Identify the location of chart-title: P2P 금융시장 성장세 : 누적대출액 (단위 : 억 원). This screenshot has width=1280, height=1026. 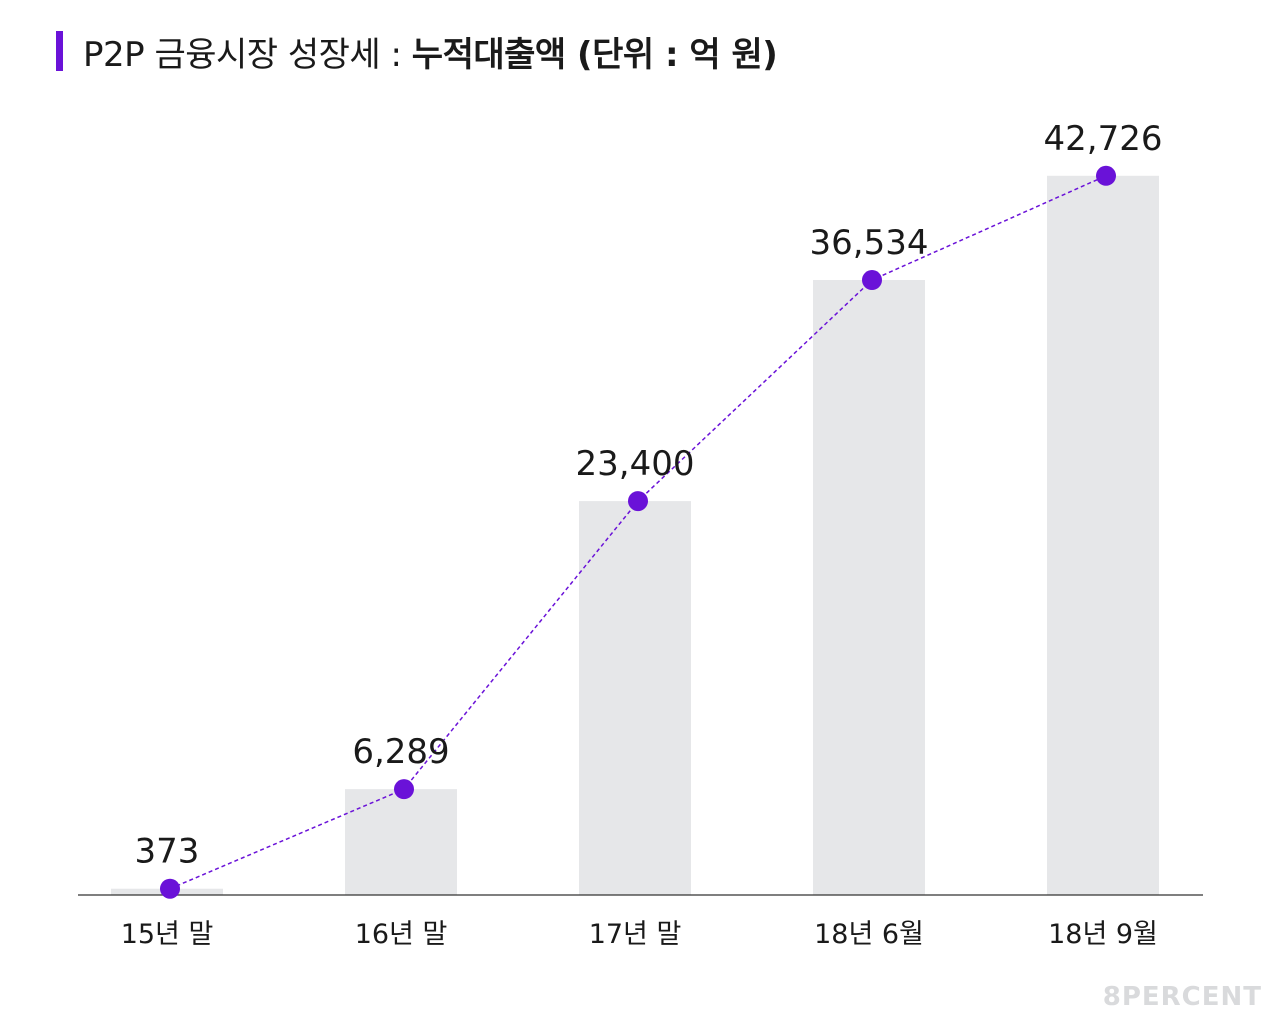
(417, 51).